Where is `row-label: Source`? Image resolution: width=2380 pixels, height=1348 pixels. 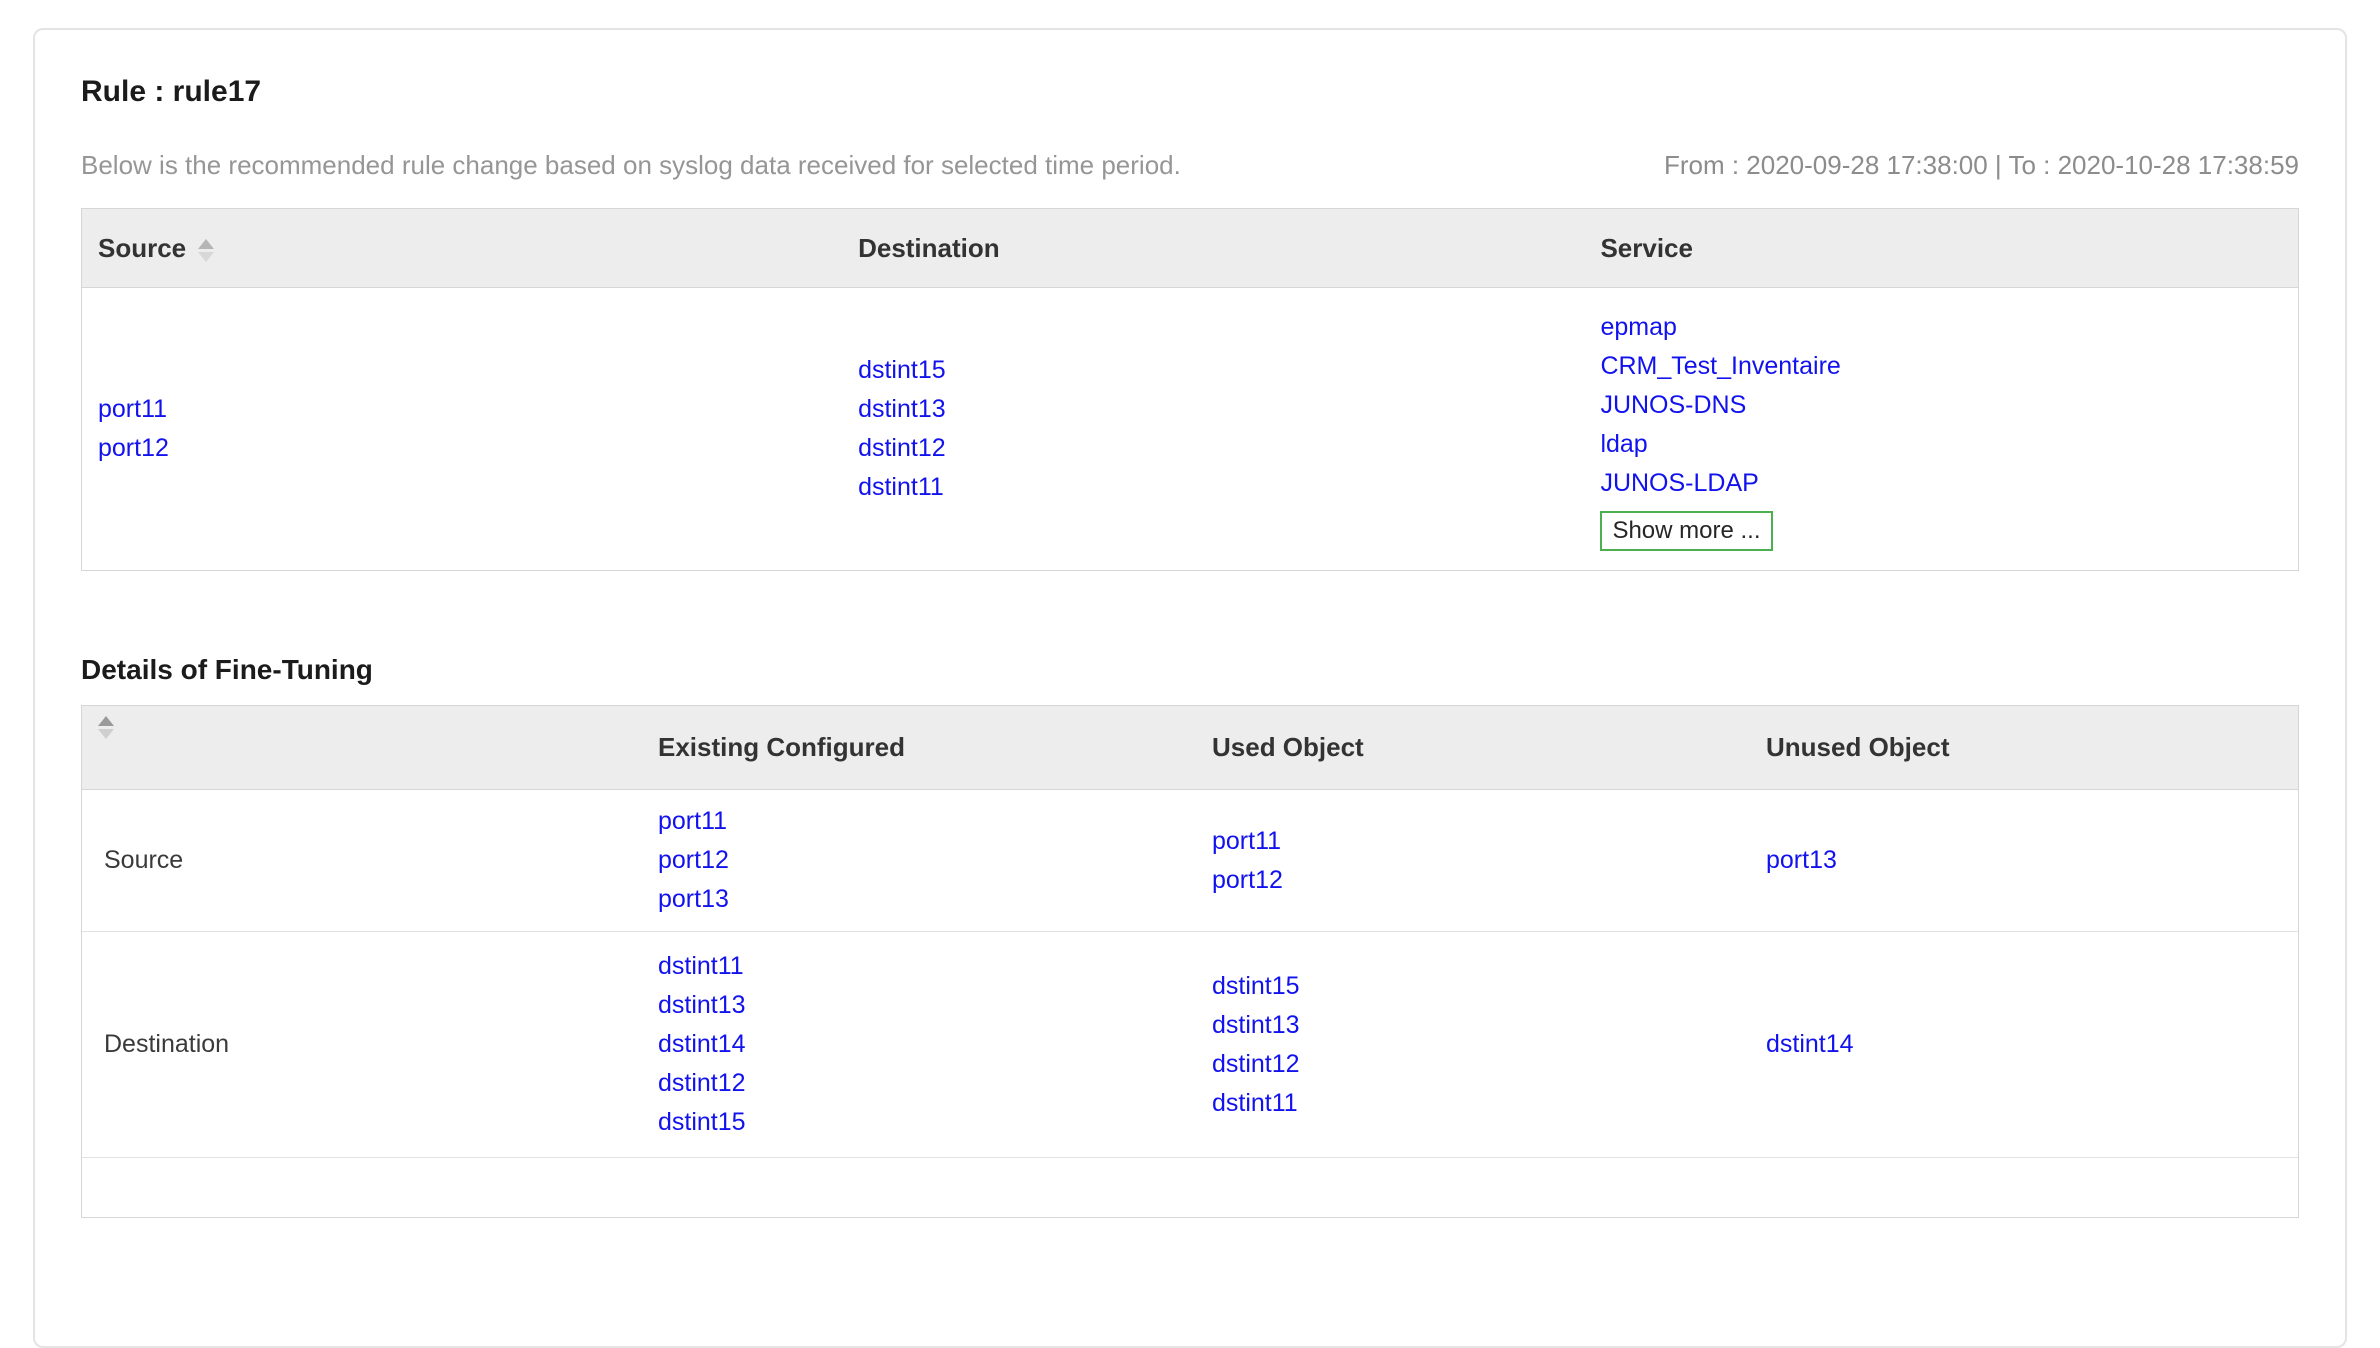 row-label: Source is located at coordinates (144, 860).